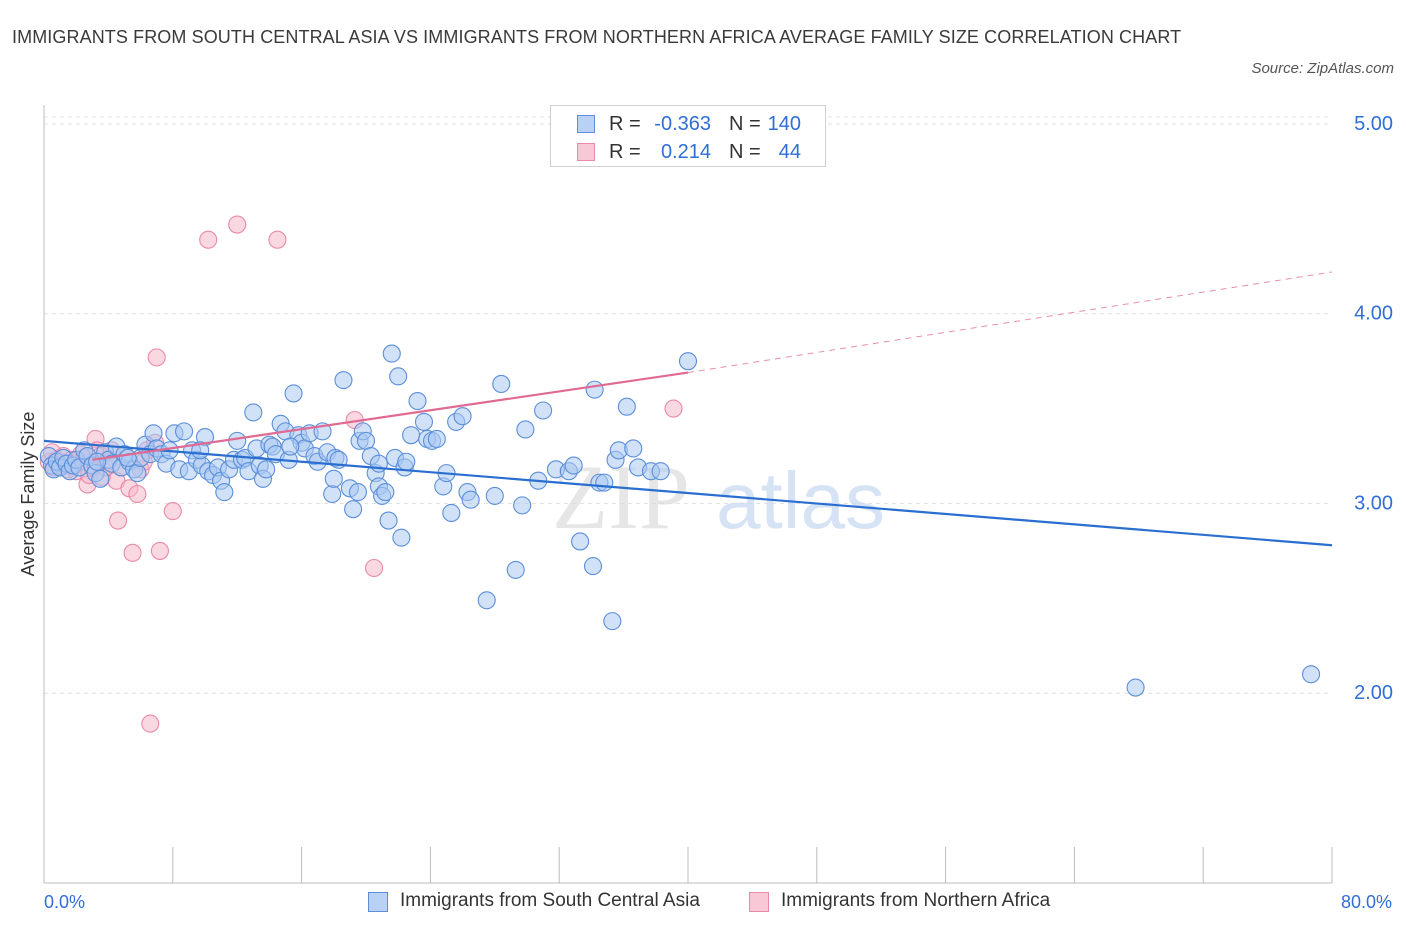 This screenshot has width=1406, height=930. Describe the element at coordinates (64, 902) in the screenshot. I see `x-tick-label-min: 0.0%` at that location.